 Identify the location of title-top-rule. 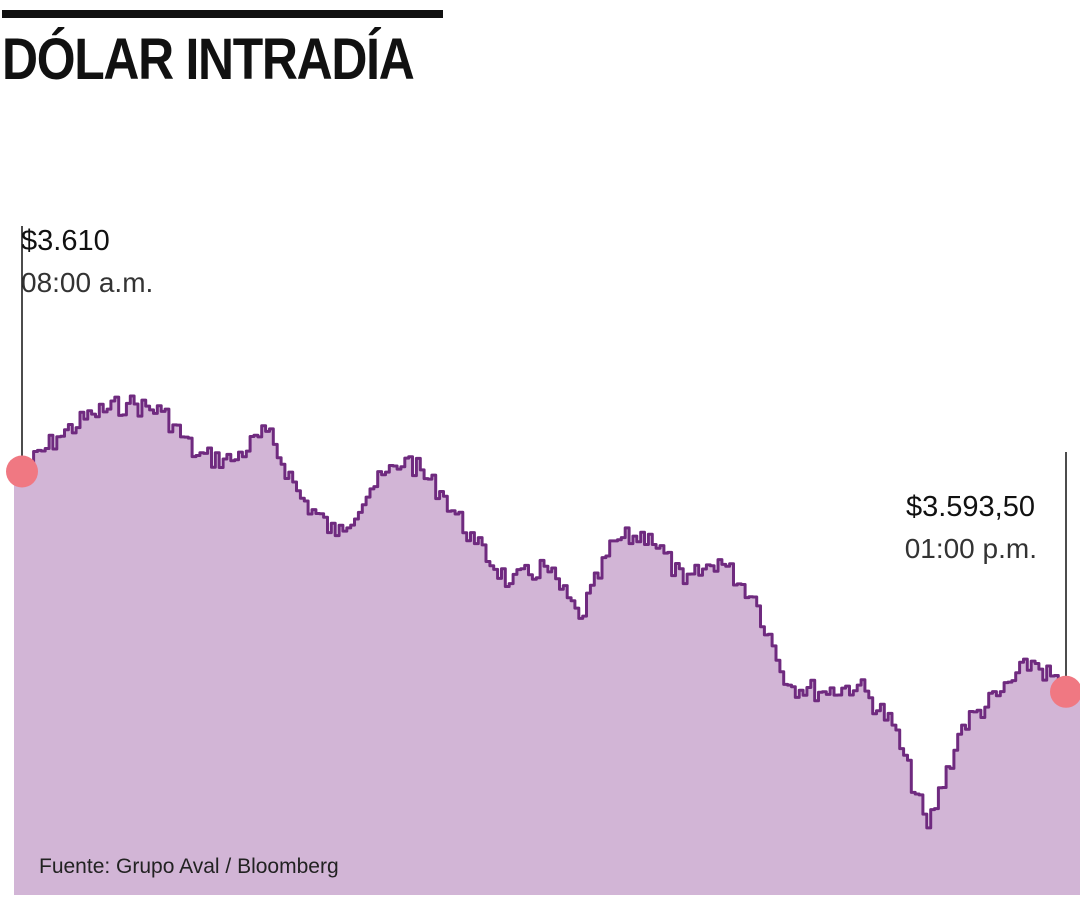
(222, 14).